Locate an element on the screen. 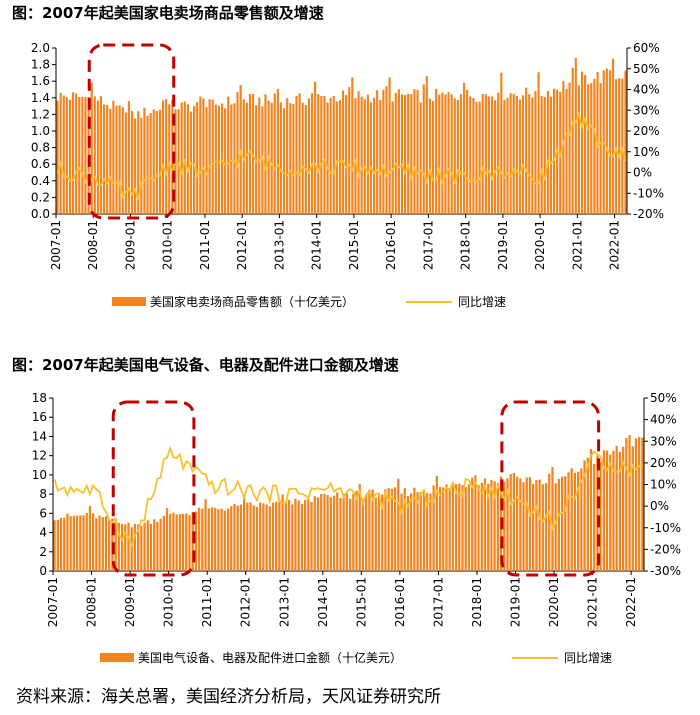 The height and width of the screenshot is (715, 700). legend-bar-swatch is located at coordinates (129, 301).